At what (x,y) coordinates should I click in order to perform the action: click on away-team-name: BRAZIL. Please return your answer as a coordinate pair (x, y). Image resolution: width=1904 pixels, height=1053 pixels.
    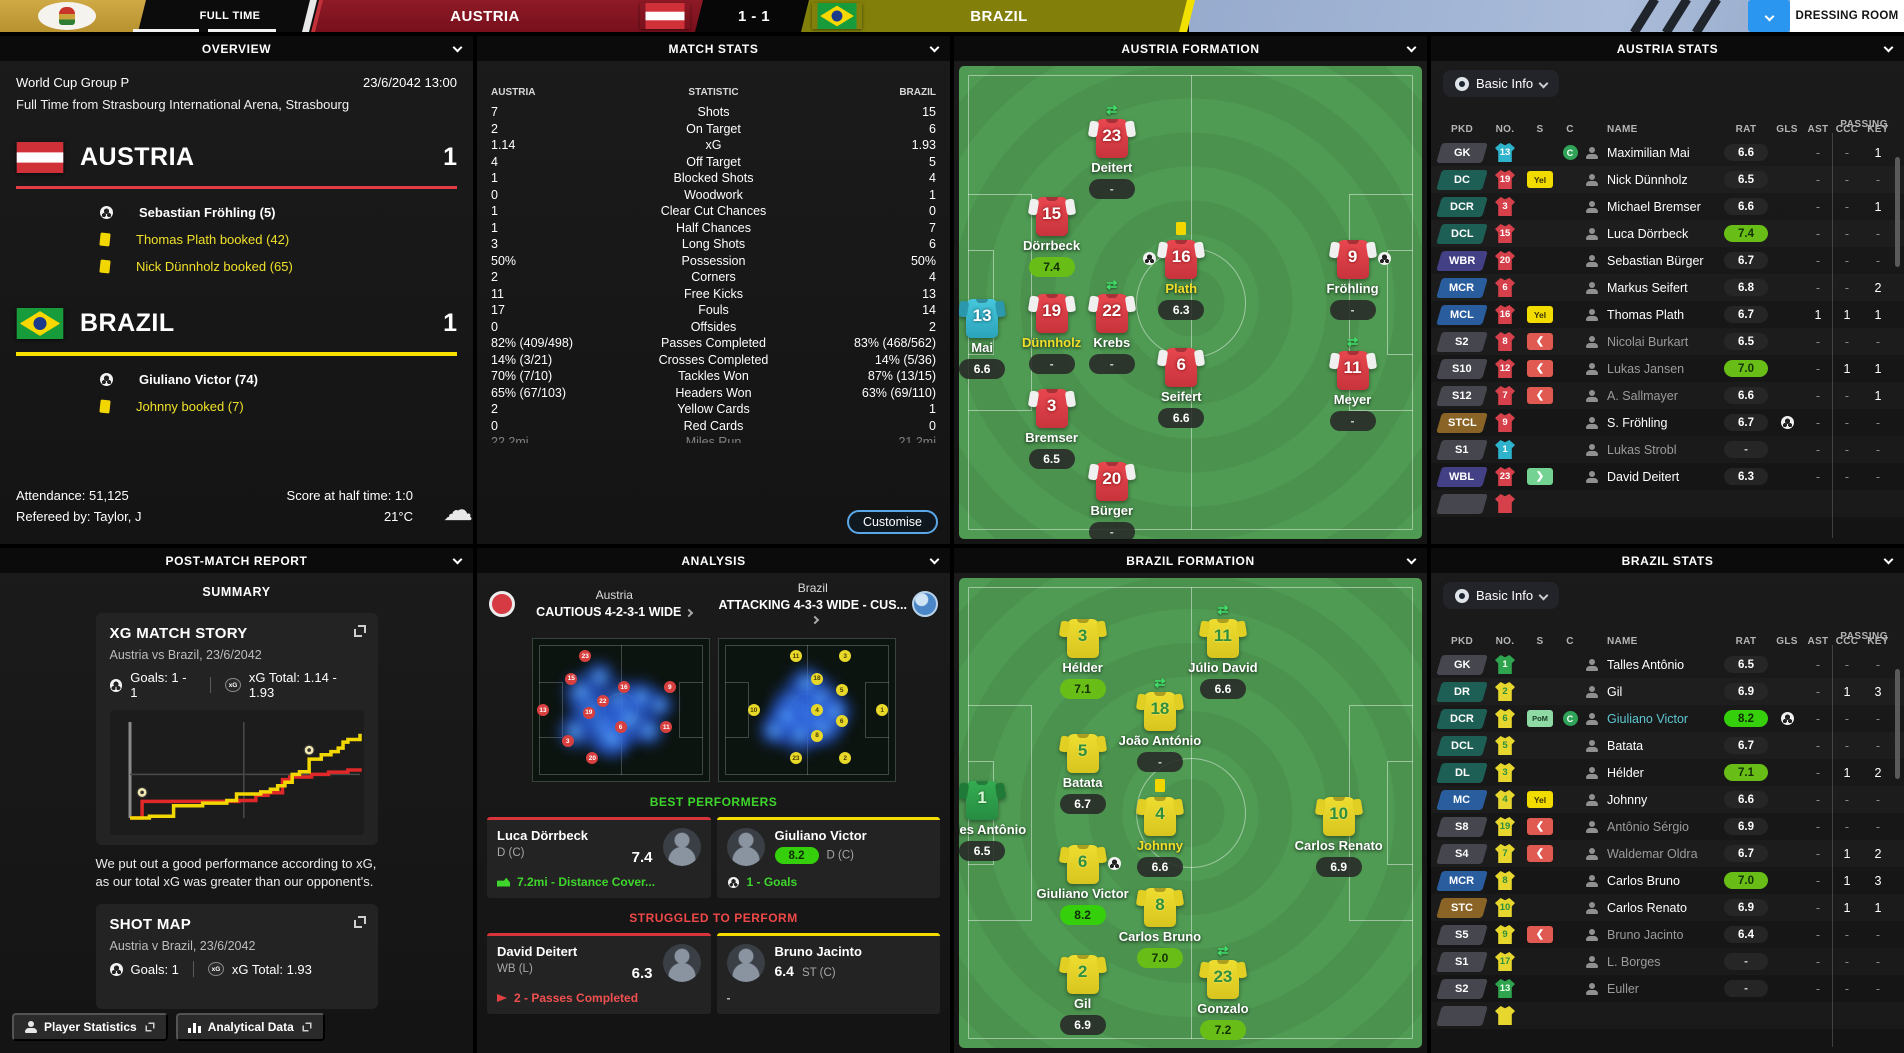
    Looking at the image, I should click on (127, 322).